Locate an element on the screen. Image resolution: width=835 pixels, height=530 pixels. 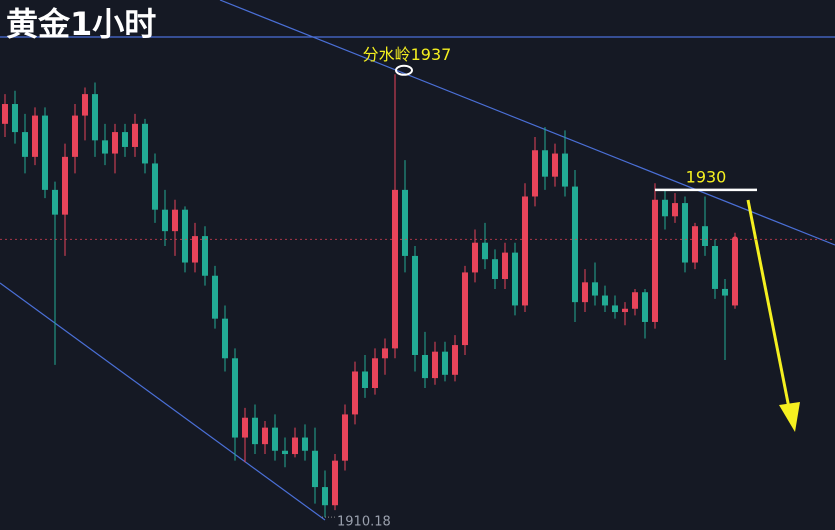
chart-title: 黄金1小时 is located at coordinates (81, 24).